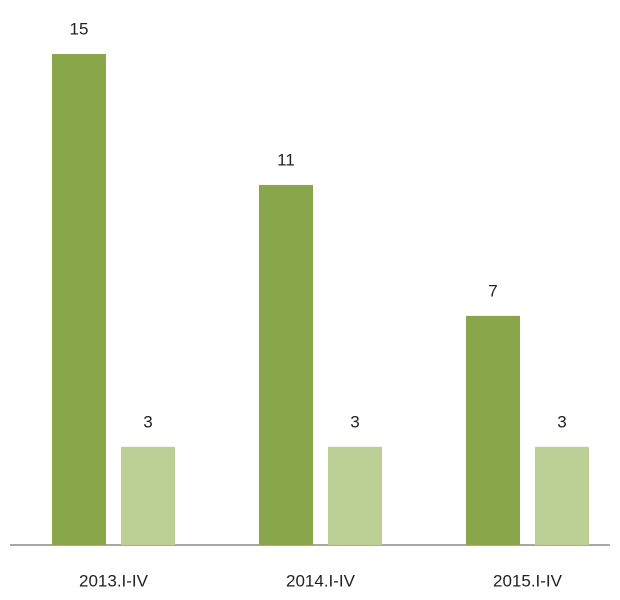 This screenshot has height=600, width=620. What do you see at coordinates (321, 580) in the screenshot?
I see `x-tick-label: 2014.I-IV` at bounding box center [321, 580].